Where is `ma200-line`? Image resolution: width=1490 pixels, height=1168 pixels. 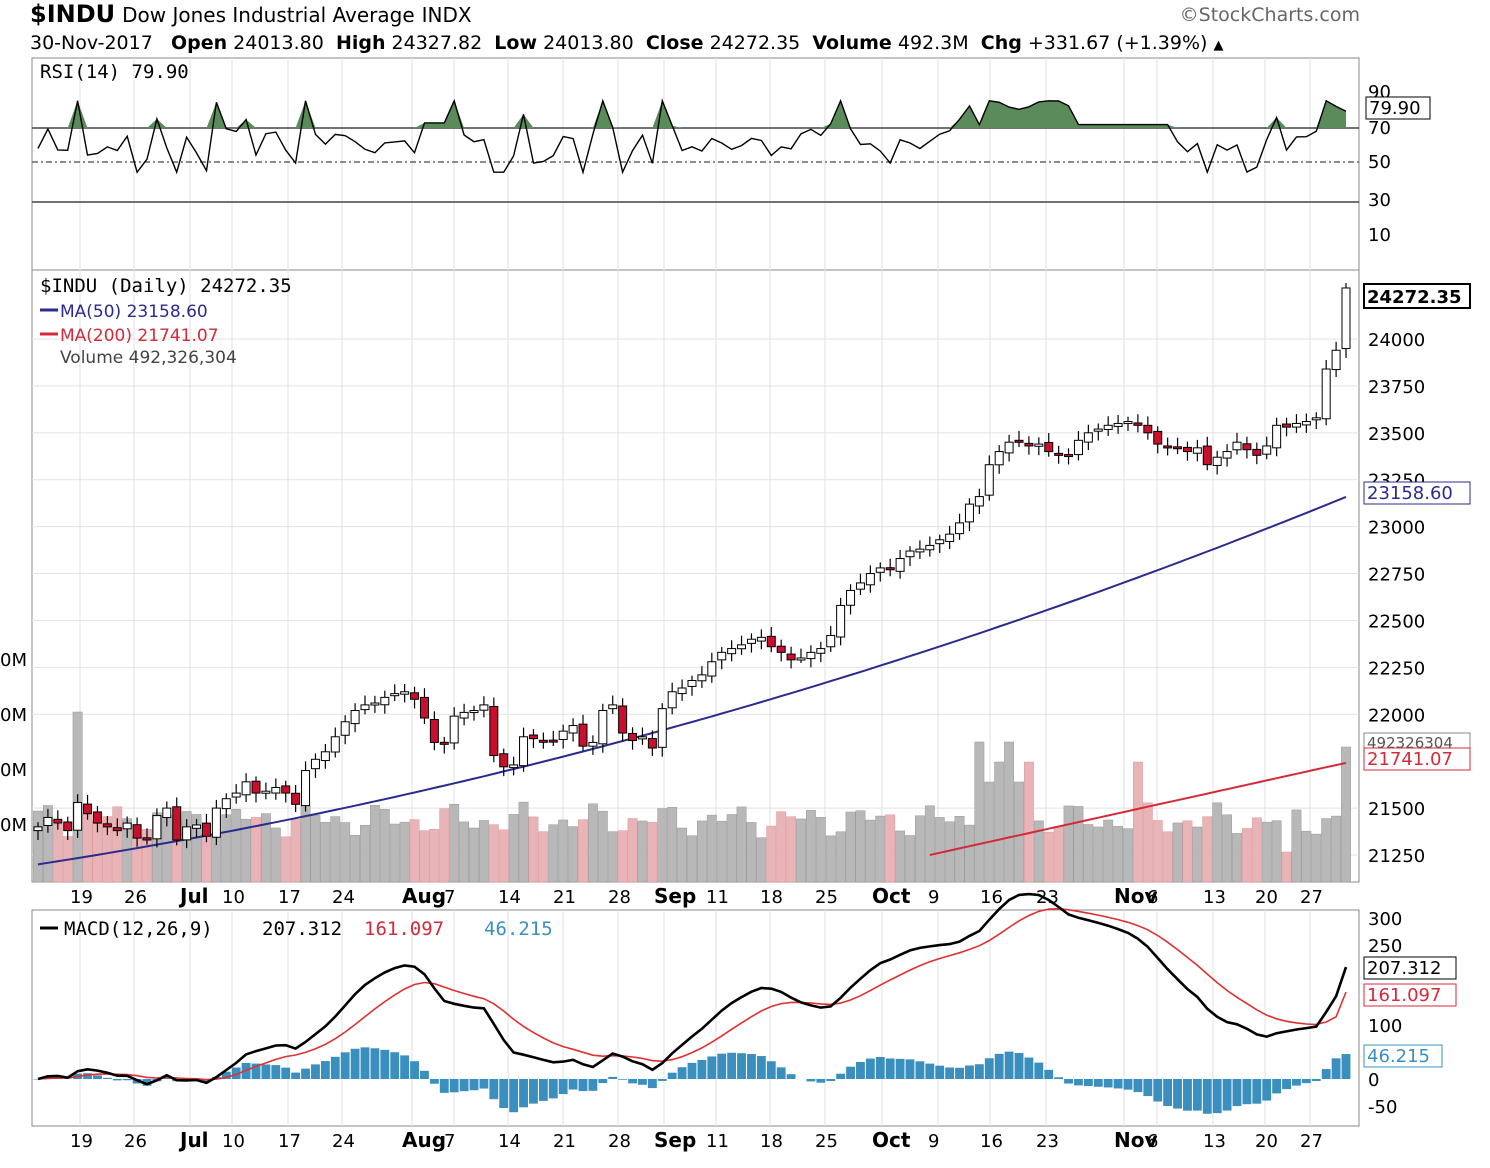 ma200-line is located at coordinates (1138, 808).